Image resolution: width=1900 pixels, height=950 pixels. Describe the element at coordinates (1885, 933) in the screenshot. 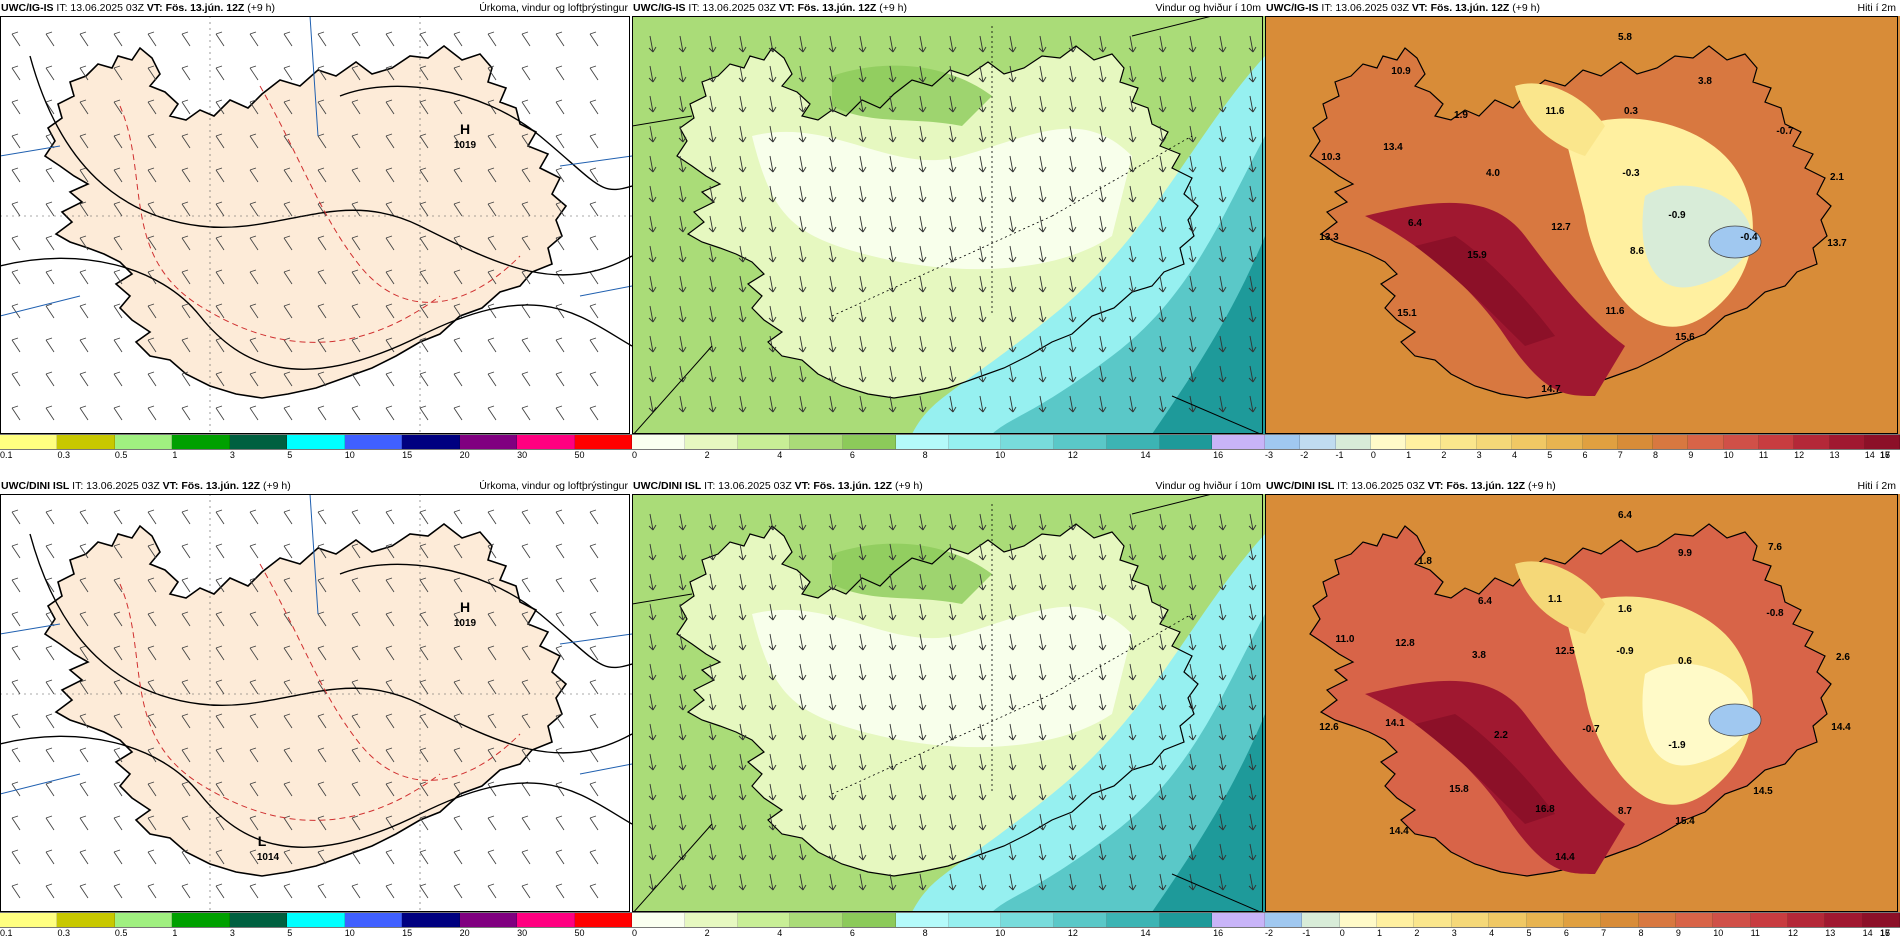

I see `colorbar-tick-label: 15` at that location.